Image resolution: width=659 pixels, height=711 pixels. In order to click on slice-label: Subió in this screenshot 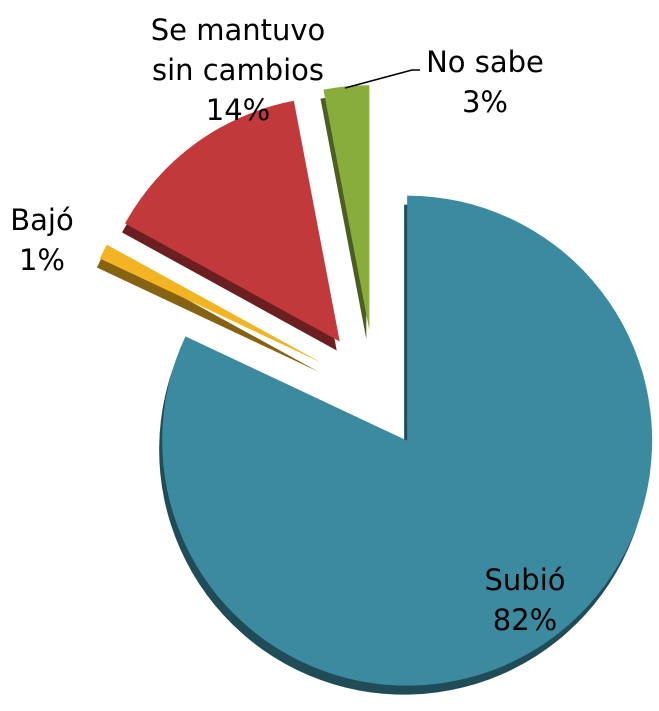, I will do `click(525, 580)`.